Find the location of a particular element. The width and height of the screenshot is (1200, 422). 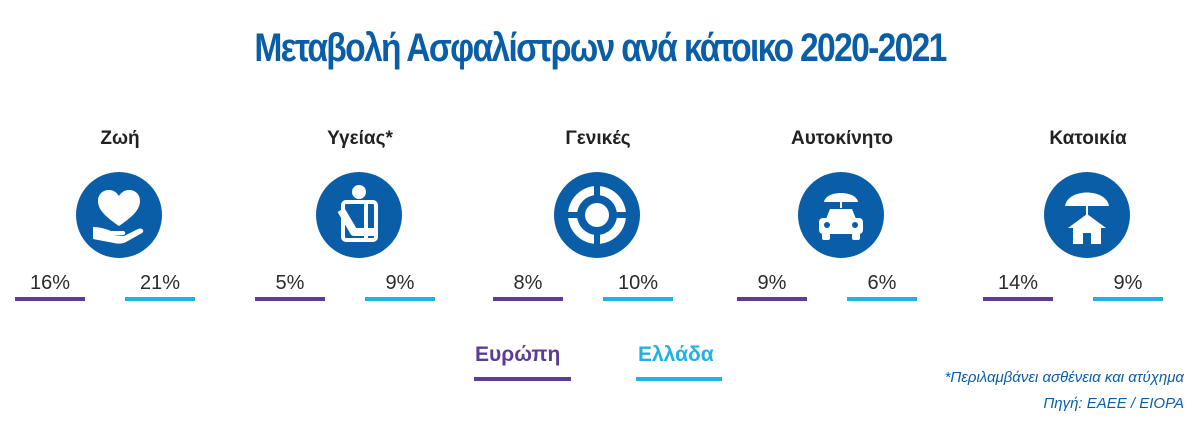

europe-value-label: 9% is located at coordinates (772, 283).